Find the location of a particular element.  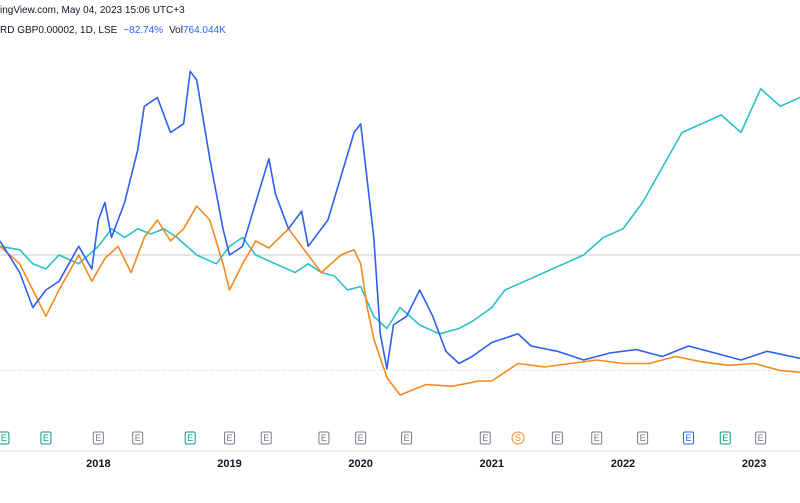

x-tick-label: 2018 is located at coordinates (98, 464).